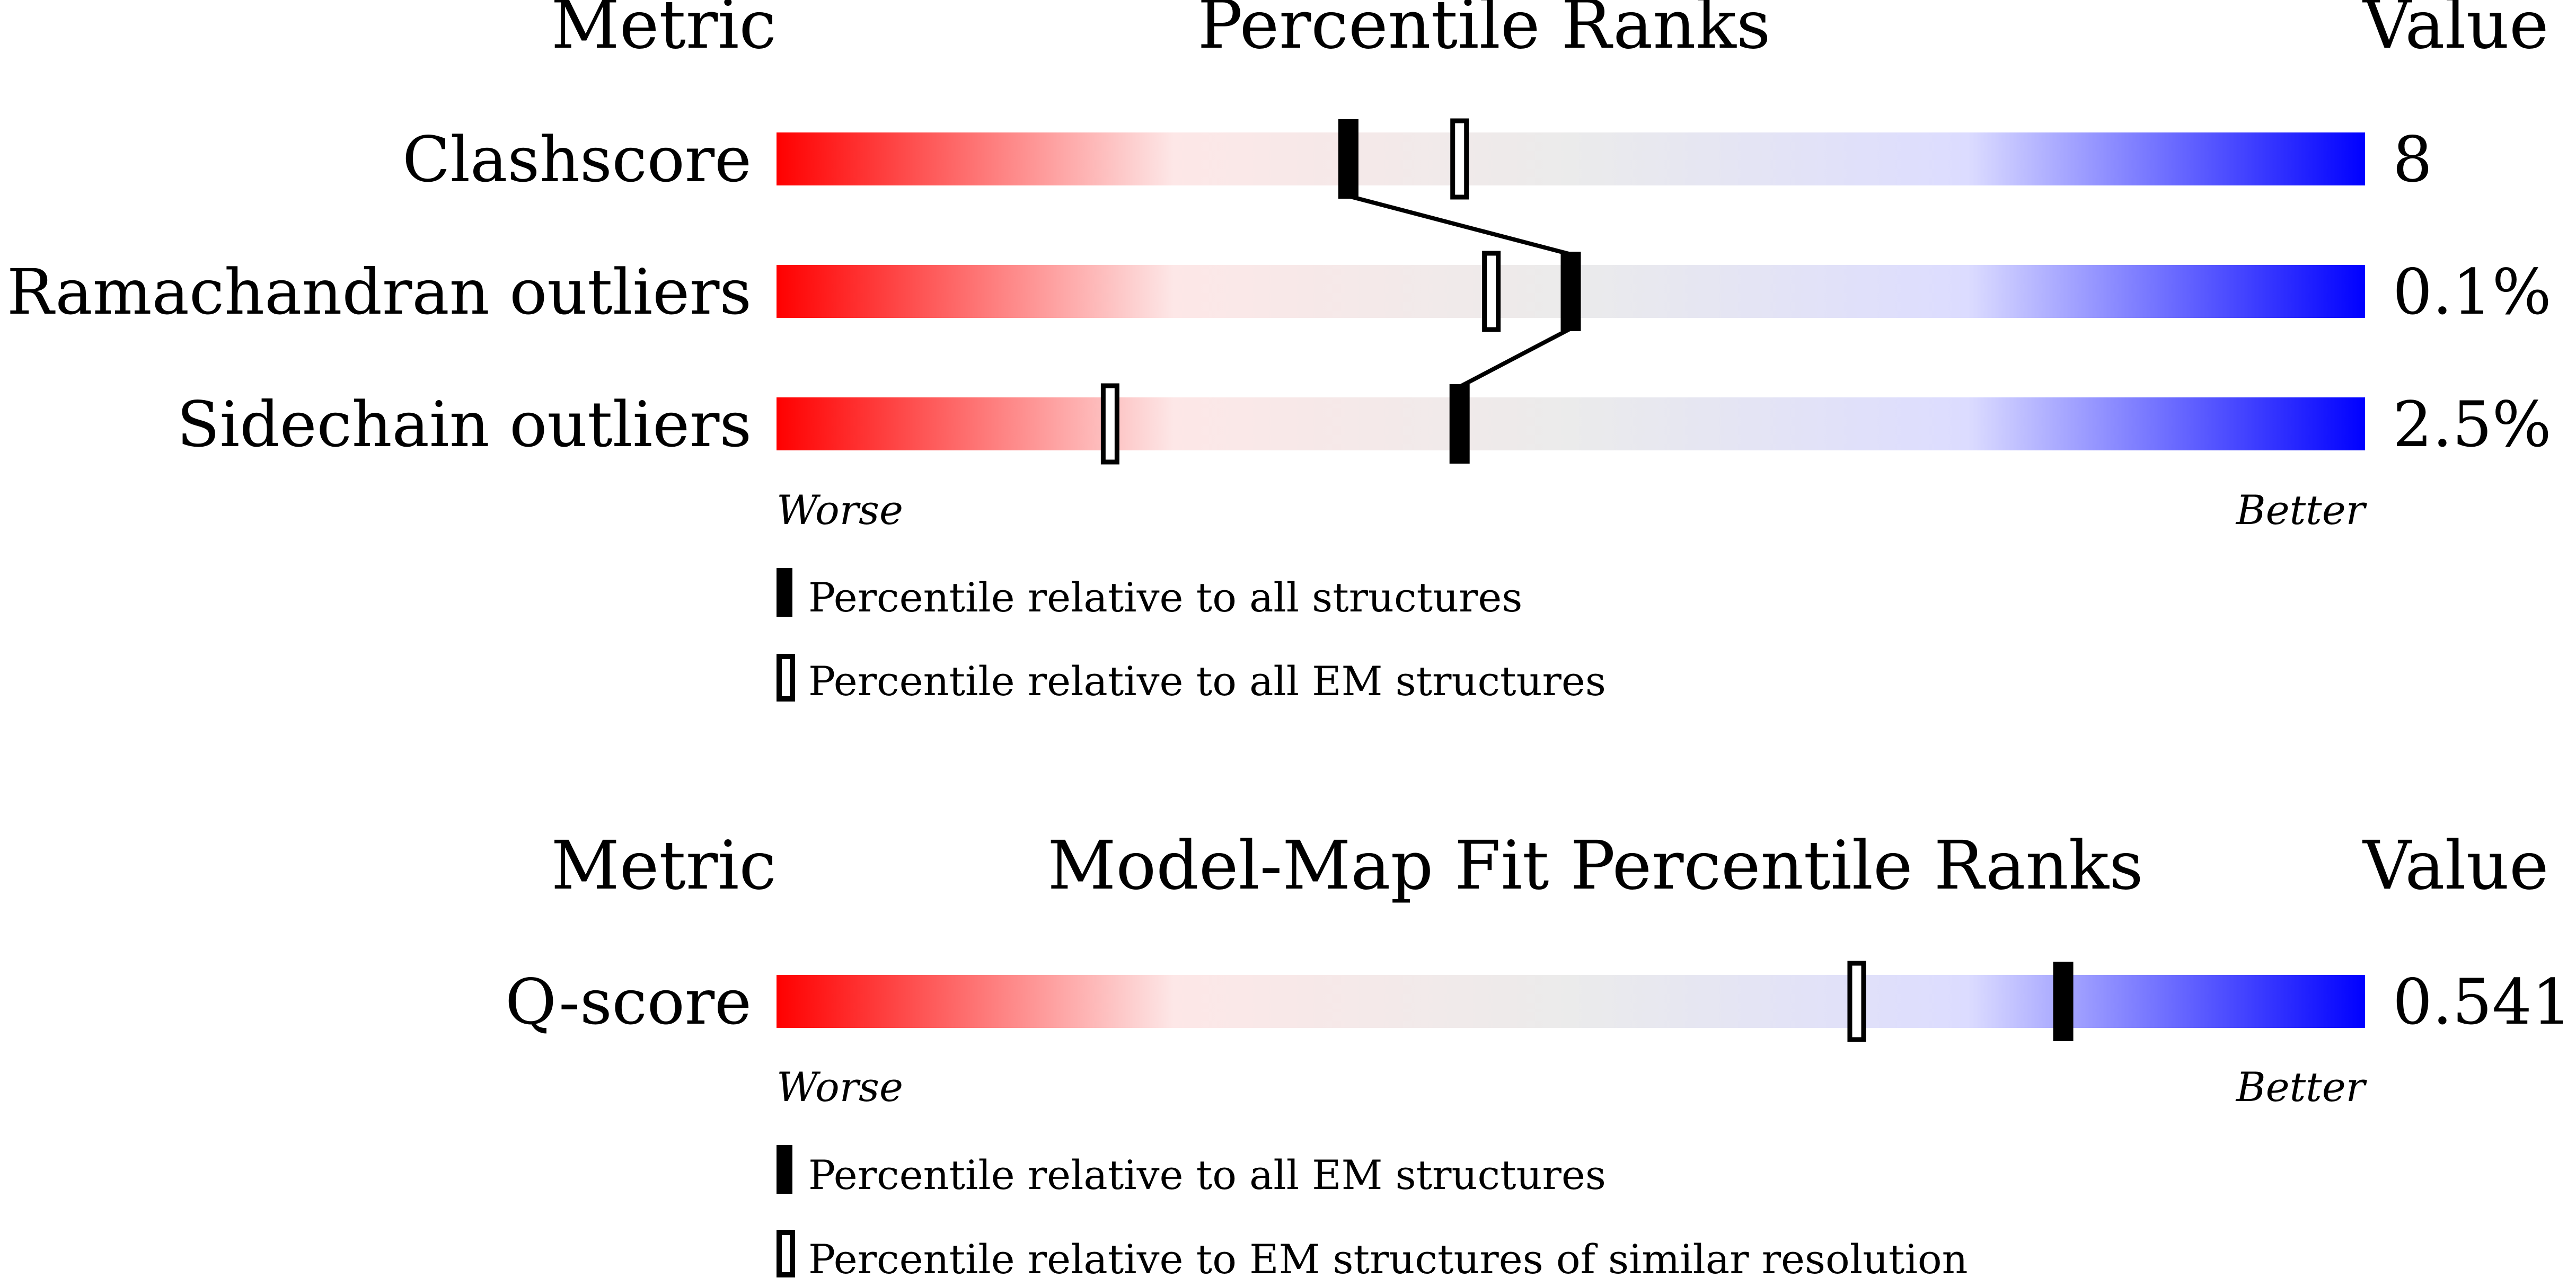  Describe the element at coordinates (1595, 865) in the screenshot. I see `panel-title: Model-Map Fit Percentile Ranks` at that location.